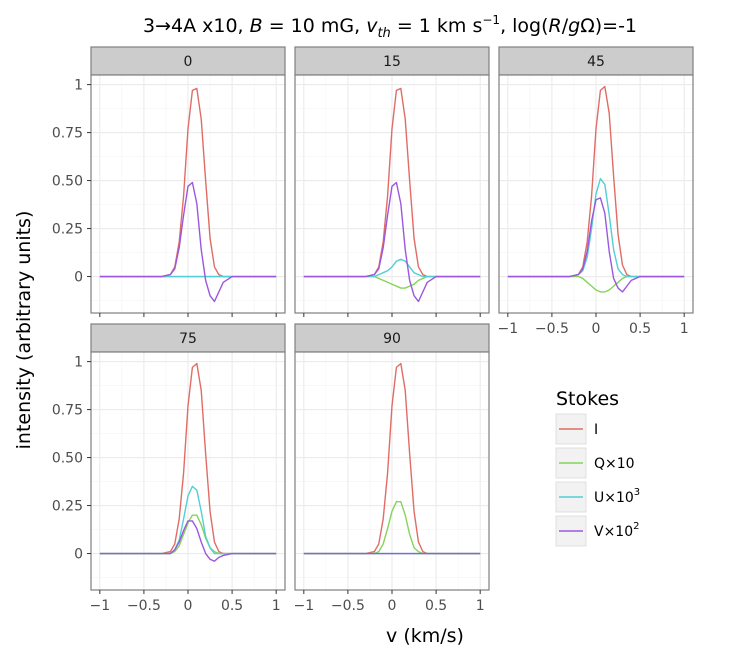 The image size is (748, 661). Describe the element at coordinates (617, 496) in the screenshot. I see `legend-label-U: U×103` at that location.